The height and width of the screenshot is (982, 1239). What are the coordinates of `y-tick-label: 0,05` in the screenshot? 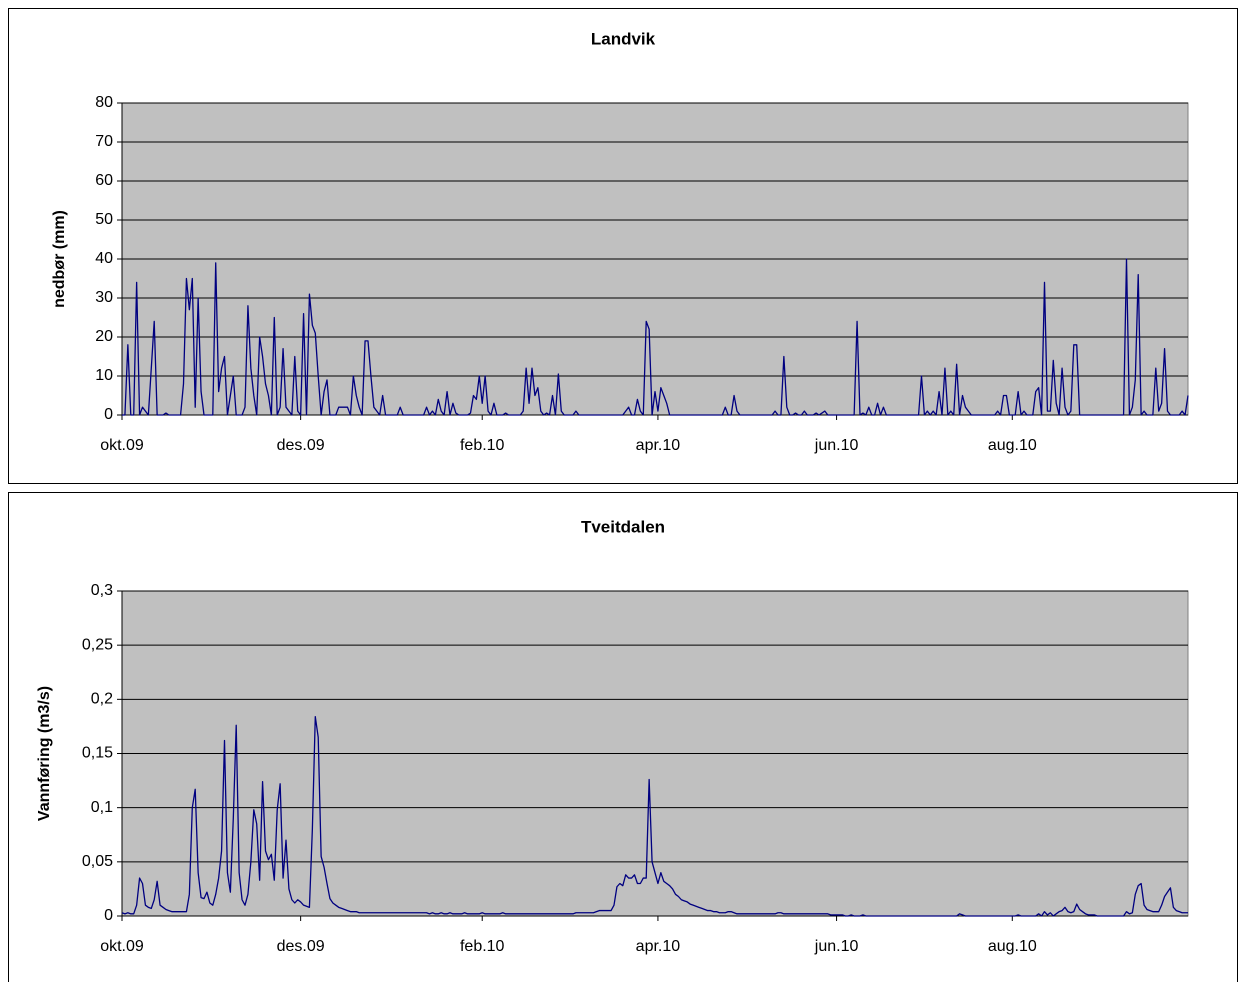 It's located at (97, 861).